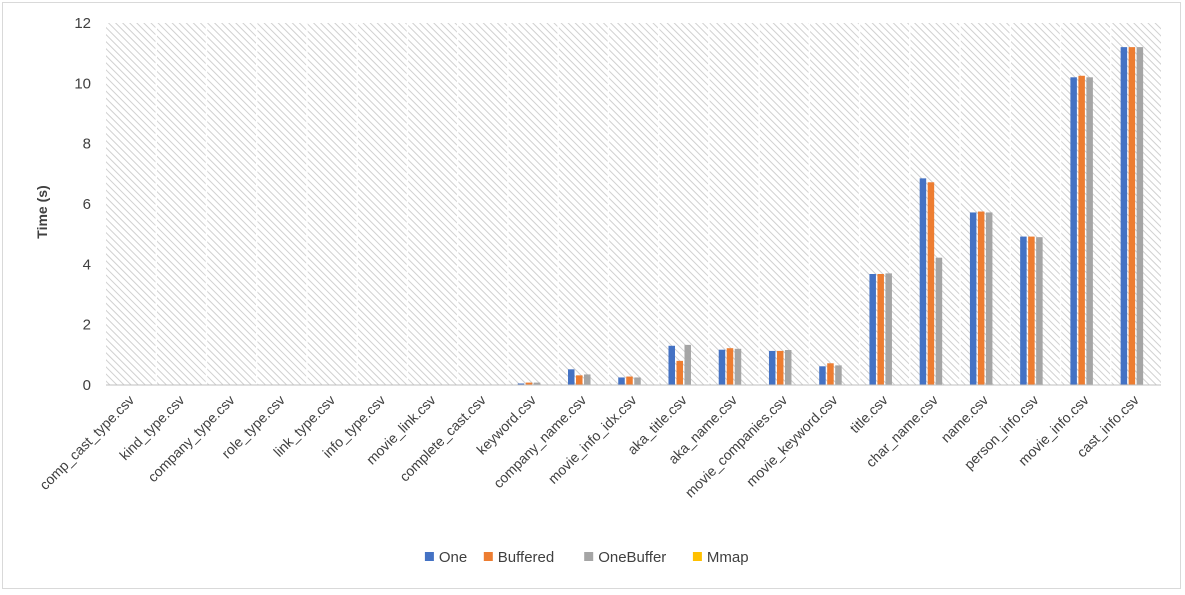 The width and height of the screenshot is (1185, 595). Describe the element at coordinates (190, 438) in the screenshot. I see `x-tick-label: company_type.csv` at that location.